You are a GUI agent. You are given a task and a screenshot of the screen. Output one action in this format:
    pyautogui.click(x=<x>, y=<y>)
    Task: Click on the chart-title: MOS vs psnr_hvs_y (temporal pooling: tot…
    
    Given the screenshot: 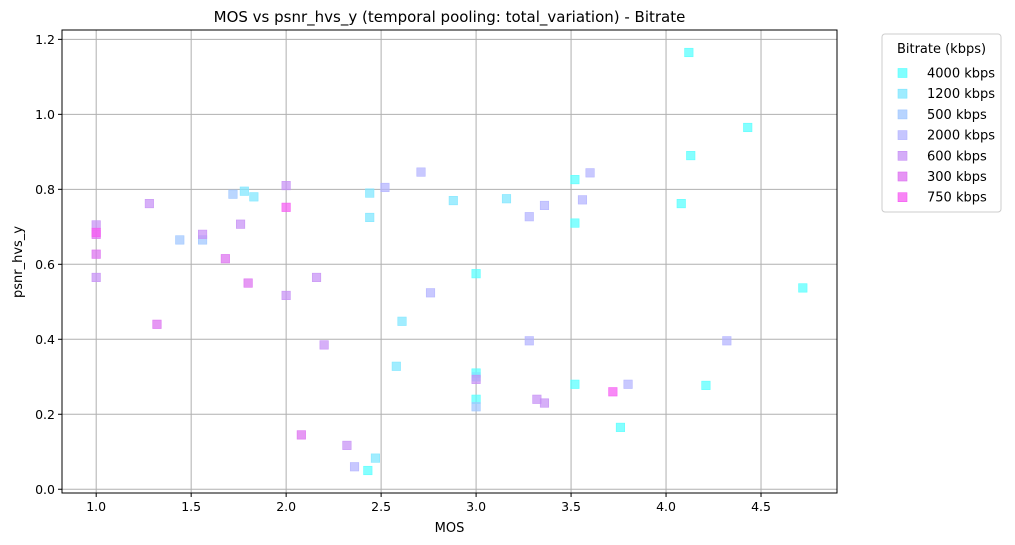 What is the action you would take?
    pyautogui.click(x=450, y=17)
    